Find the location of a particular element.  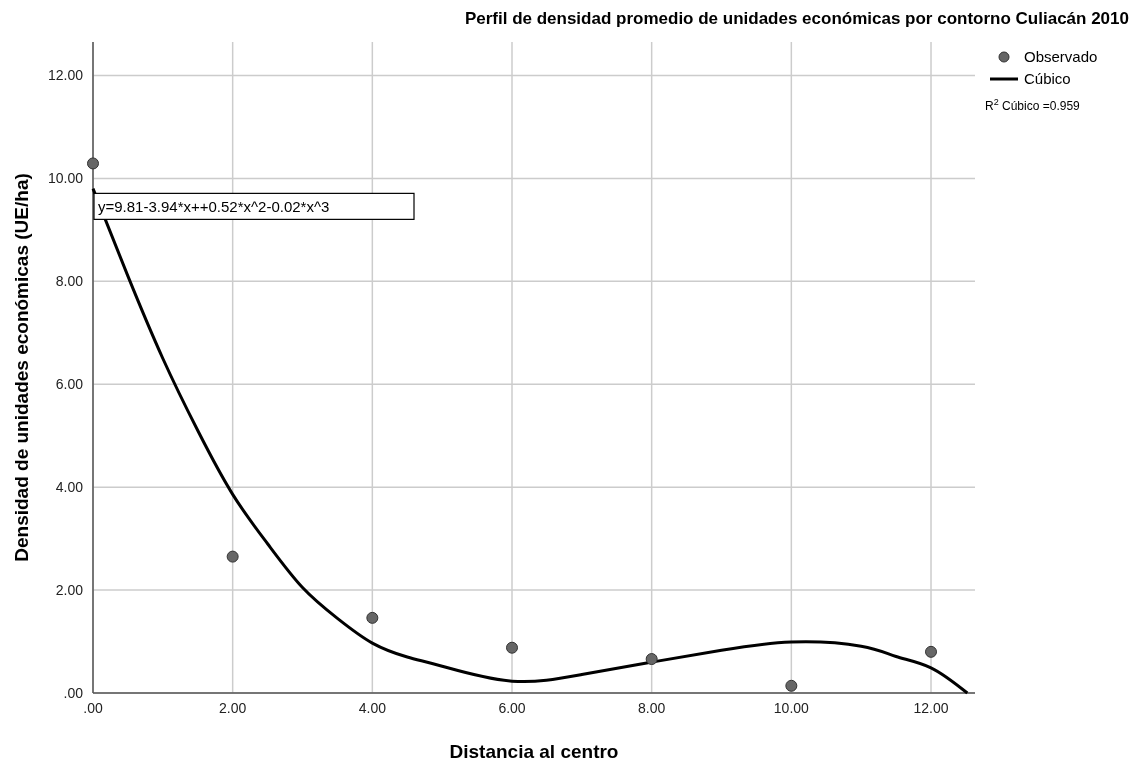

y-axis-title: Densidad de unidades económicas (UE/ha) is located at coordinates (21, 367).